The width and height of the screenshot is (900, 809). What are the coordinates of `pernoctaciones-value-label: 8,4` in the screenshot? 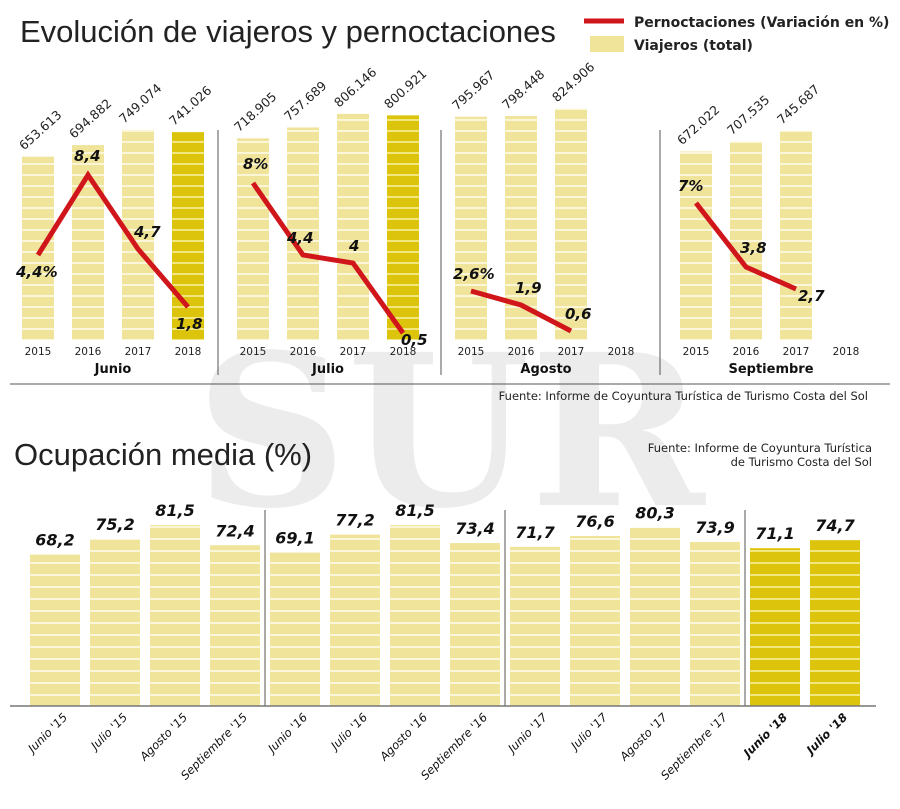 It's located at (87, 156).